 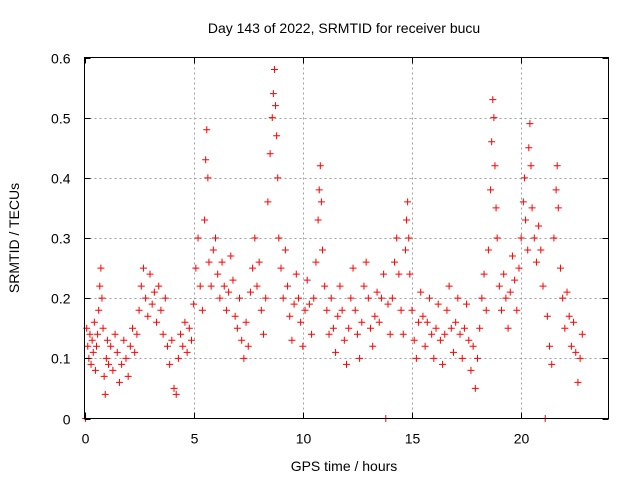 I want to click on y-tick-label: 0.3, so click(x=61, y=239).